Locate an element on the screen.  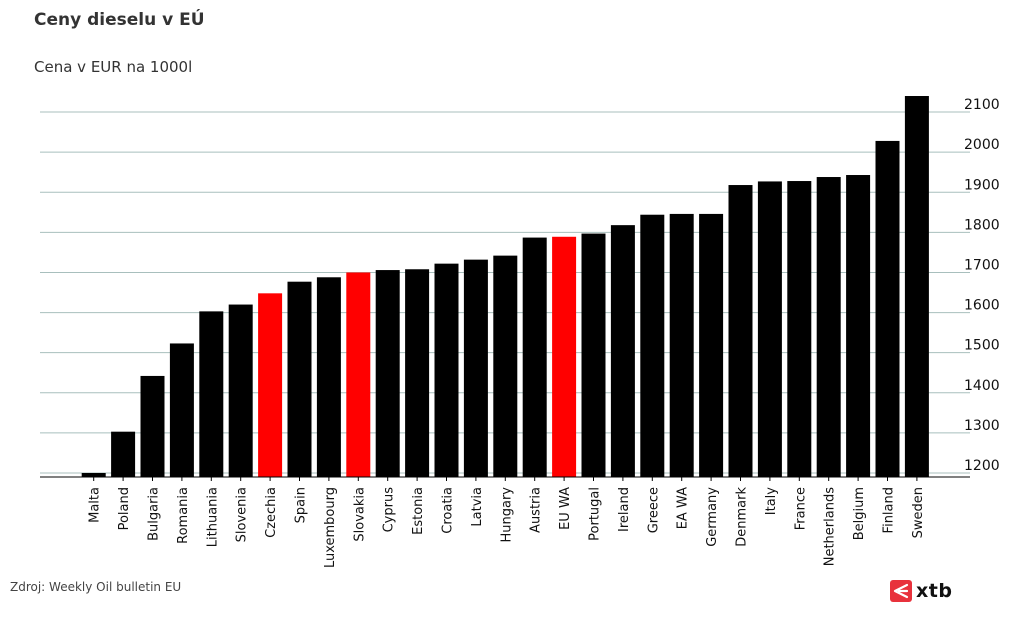
logo-text: xtb is located at coordinates (934, 591).